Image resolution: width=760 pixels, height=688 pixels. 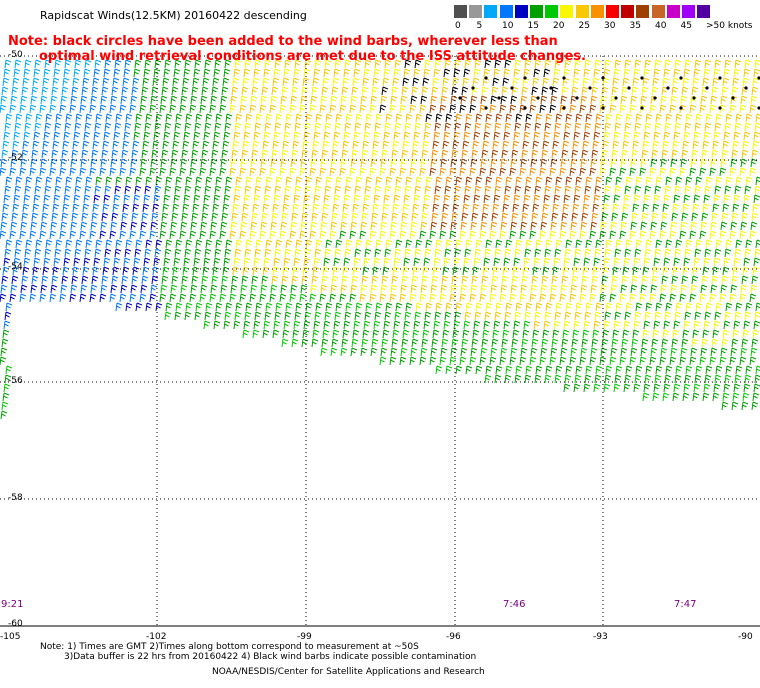 I want to click on contamination-circle, so click(x=564, y=108).